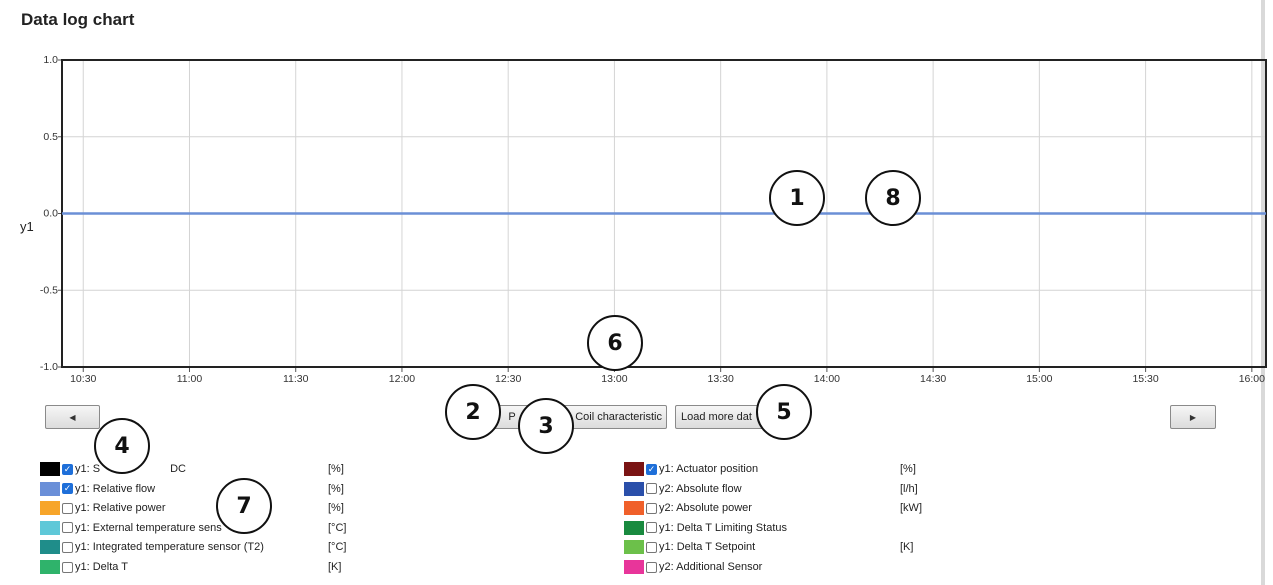 The height and width of the screenshot is (585, 1273). Describe the element at coordinates (1252, 379) in the screenshot. I see `x-tick-label: 16:00` at that location.